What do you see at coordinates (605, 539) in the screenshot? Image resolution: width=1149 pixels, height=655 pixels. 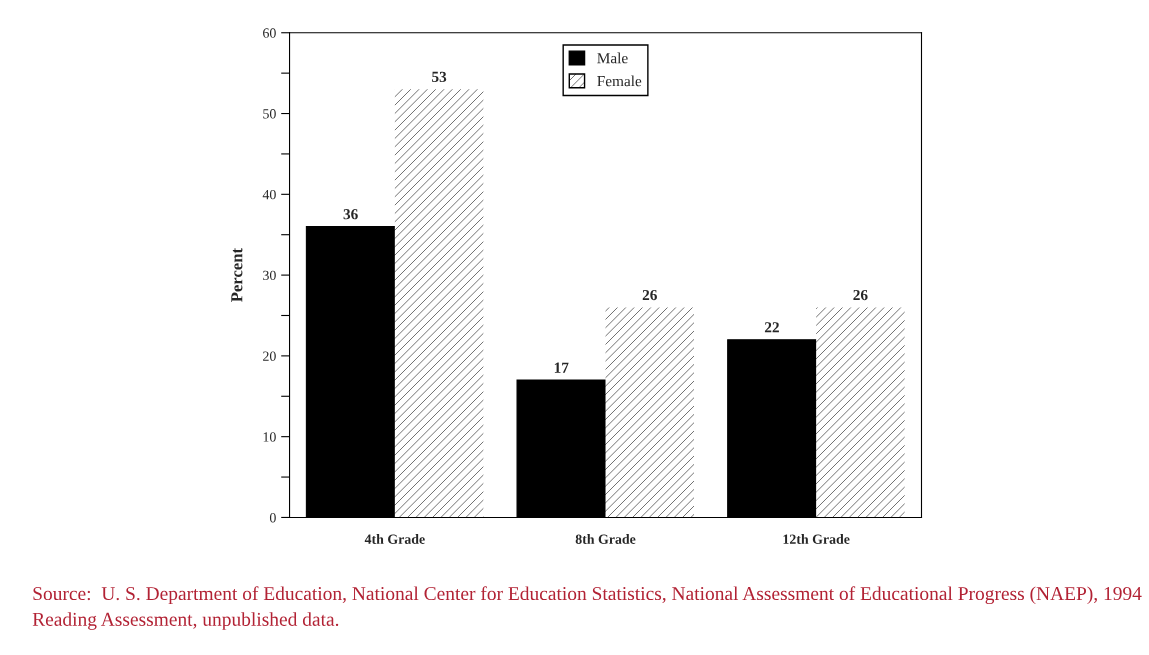 I see `x-tick-label: 8th Grade` at bounding box center [605, 539].